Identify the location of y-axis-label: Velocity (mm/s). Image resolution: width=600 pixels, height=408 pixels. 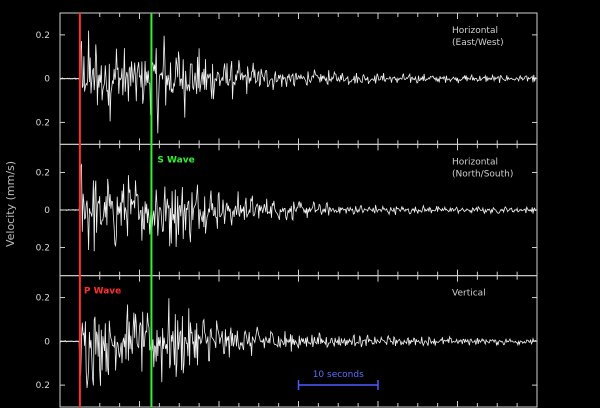
(10, 204).